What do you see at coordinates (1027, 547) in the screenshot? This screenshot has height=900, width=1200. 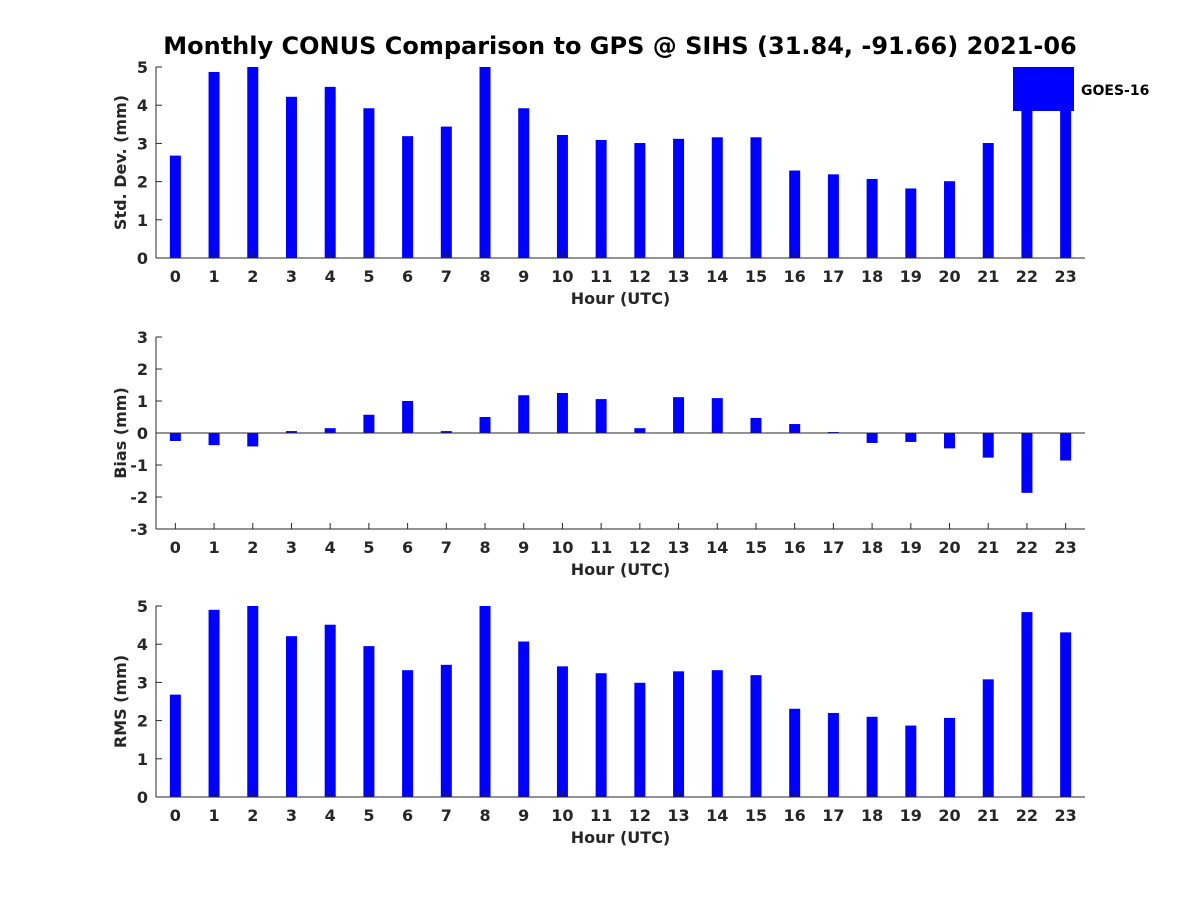 I see `bias-x-tick-label-22: 22` at bounding box center [1027, 547].